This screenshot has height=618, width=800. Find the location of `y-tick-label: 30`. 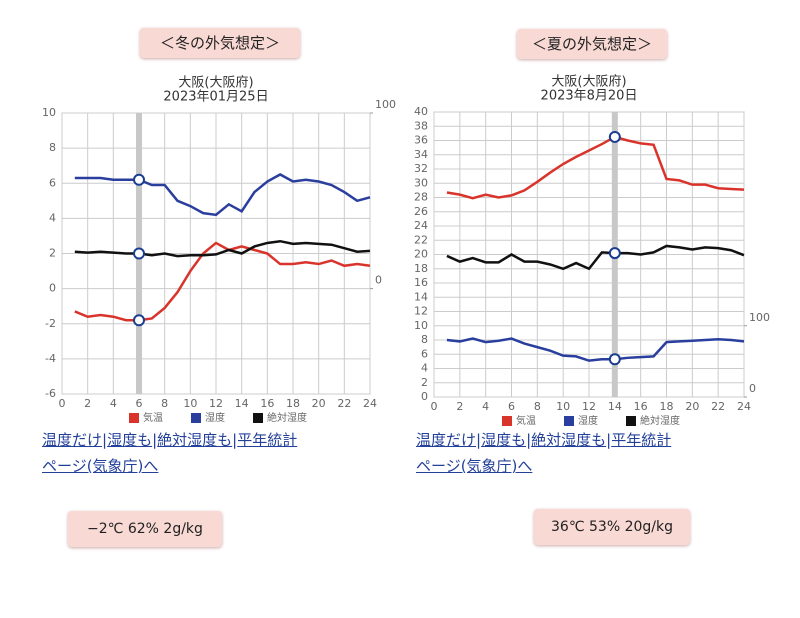

y-tick-label: 30 is located at coordinates (421, 182).